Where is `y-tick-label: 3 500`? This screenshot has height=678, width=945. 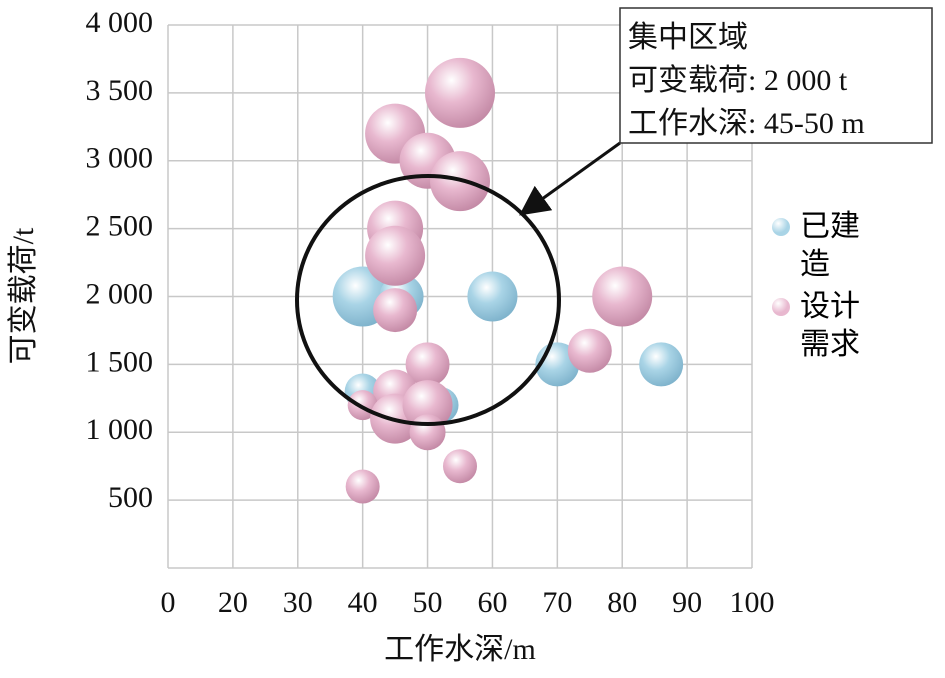 y-tick-label: 3 500 is located at coordinates (120, 90).